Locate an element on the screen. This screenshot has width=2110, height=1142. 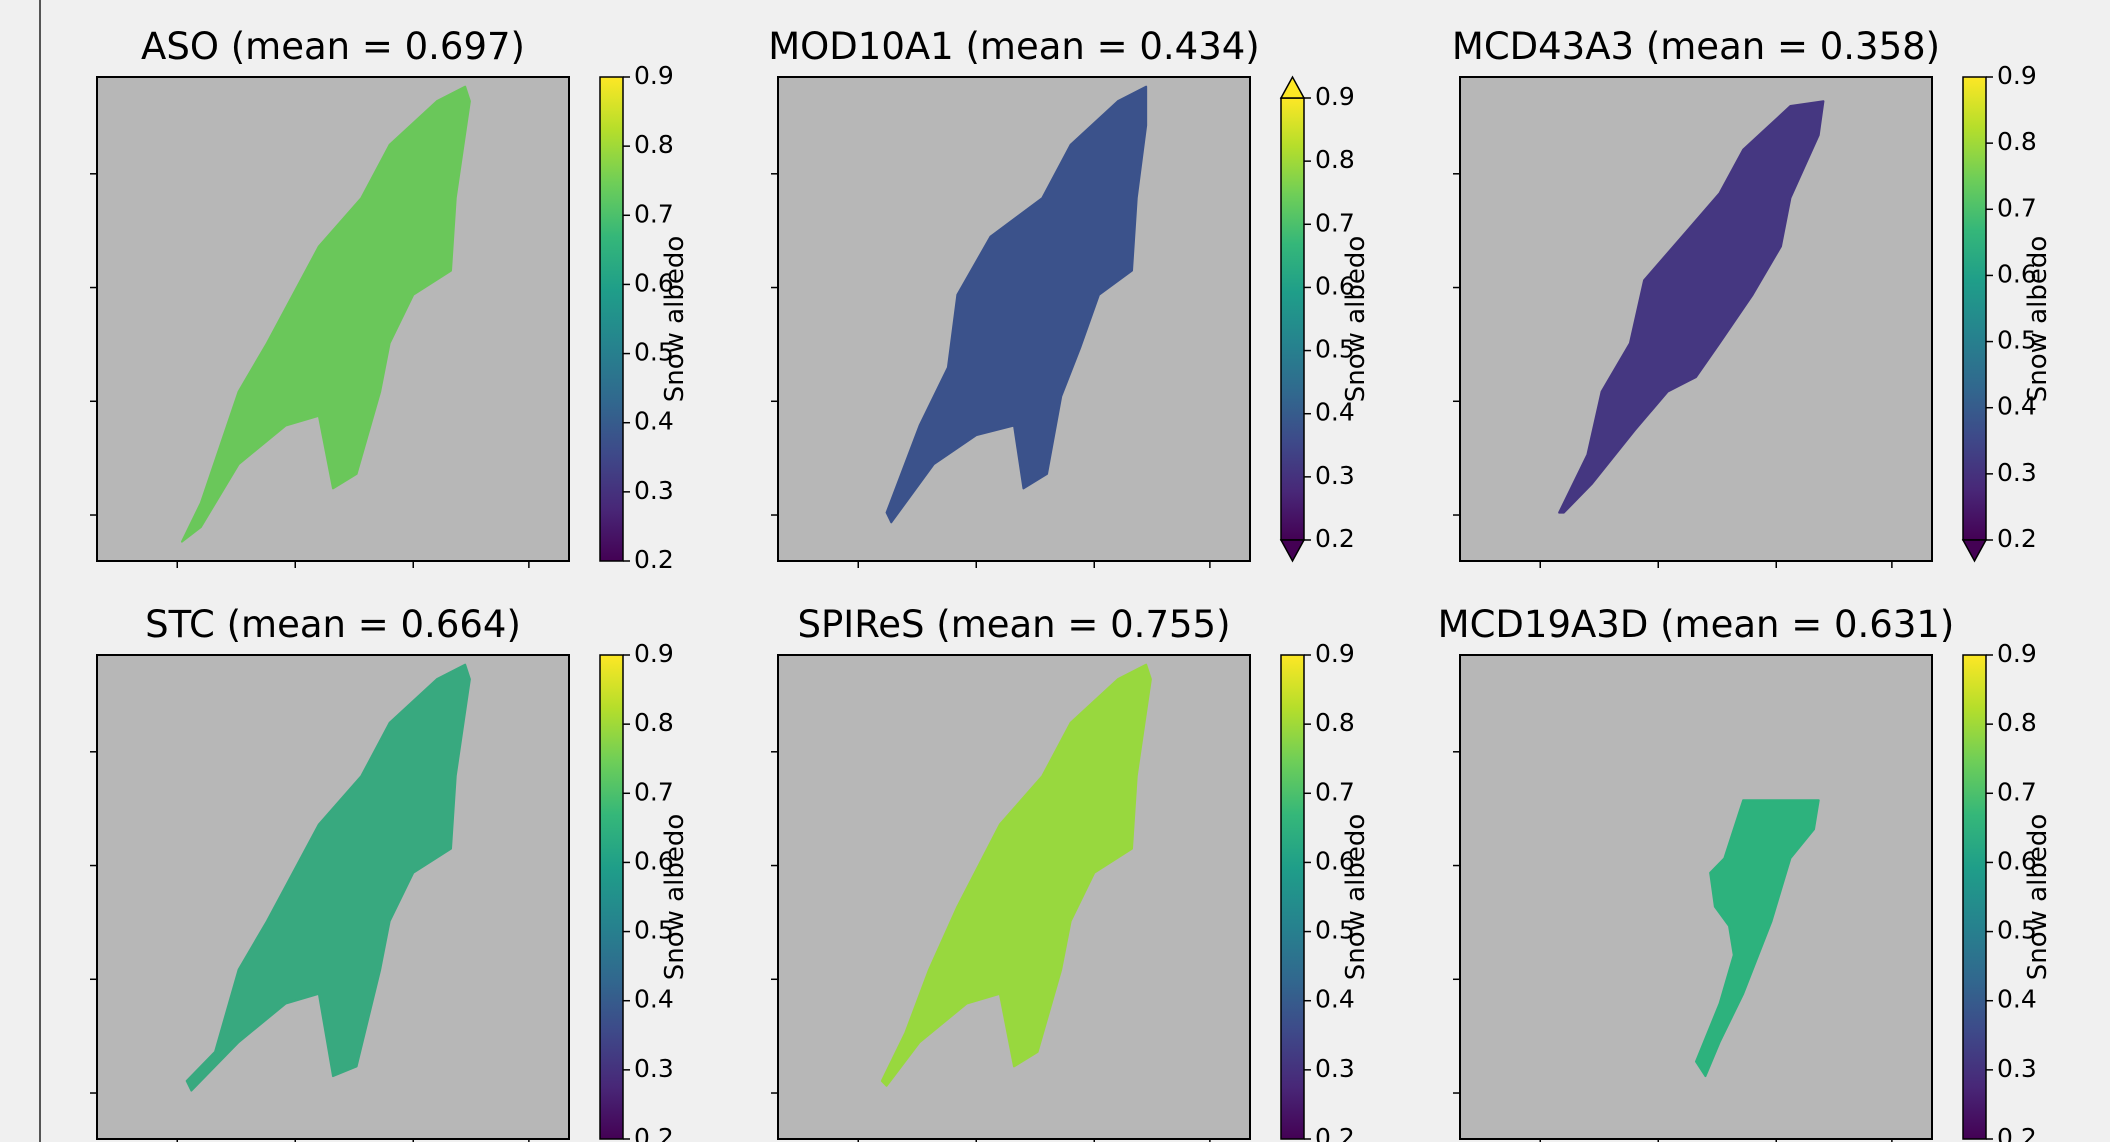
map-axes is located at coordinates (1696, 897).